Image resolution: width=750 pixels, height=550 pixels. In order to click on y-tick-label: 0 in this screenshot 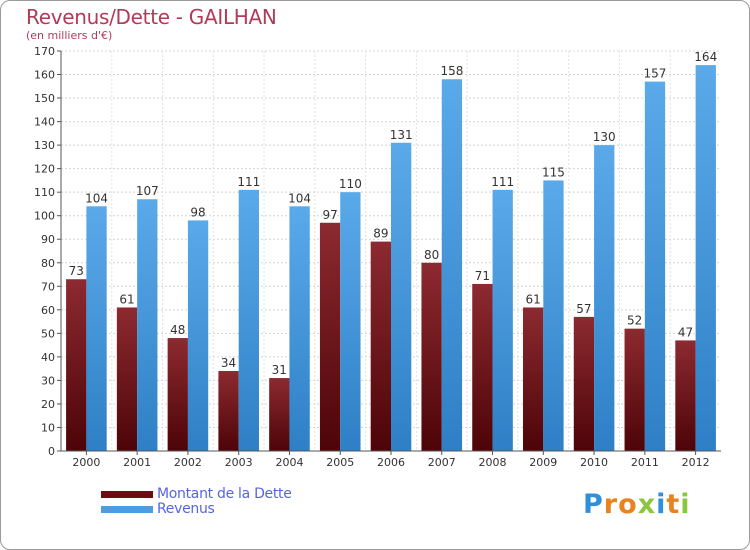, I will do `click(51, 451)`.